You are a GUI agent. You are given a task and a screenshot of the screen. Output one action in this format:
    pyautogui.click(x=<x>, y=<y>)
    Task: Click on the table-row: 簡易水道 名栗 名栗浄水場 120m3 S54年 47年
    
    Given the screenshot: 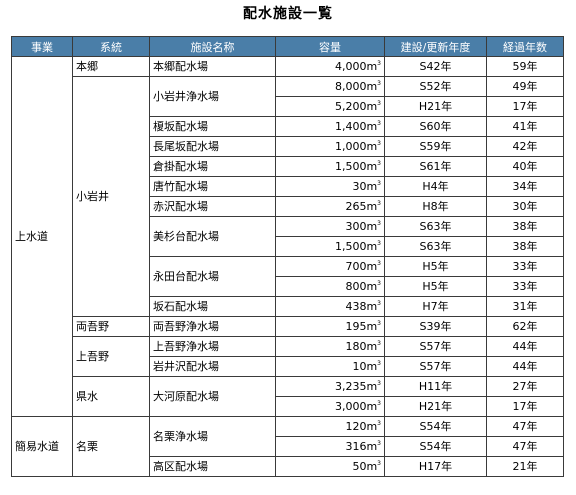 What is the action you would take?
    pyautogui.click(x=287, y=446)
    